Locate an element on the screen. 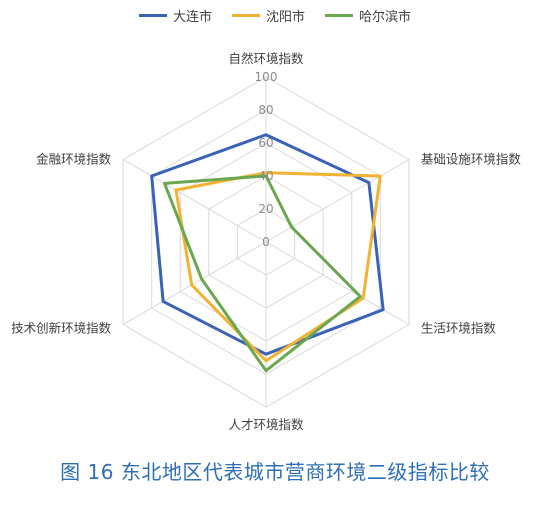 The width and height of the screenshot is (550, 506). axis-label: 生活环境指数 is located at coordinates (459, 328).